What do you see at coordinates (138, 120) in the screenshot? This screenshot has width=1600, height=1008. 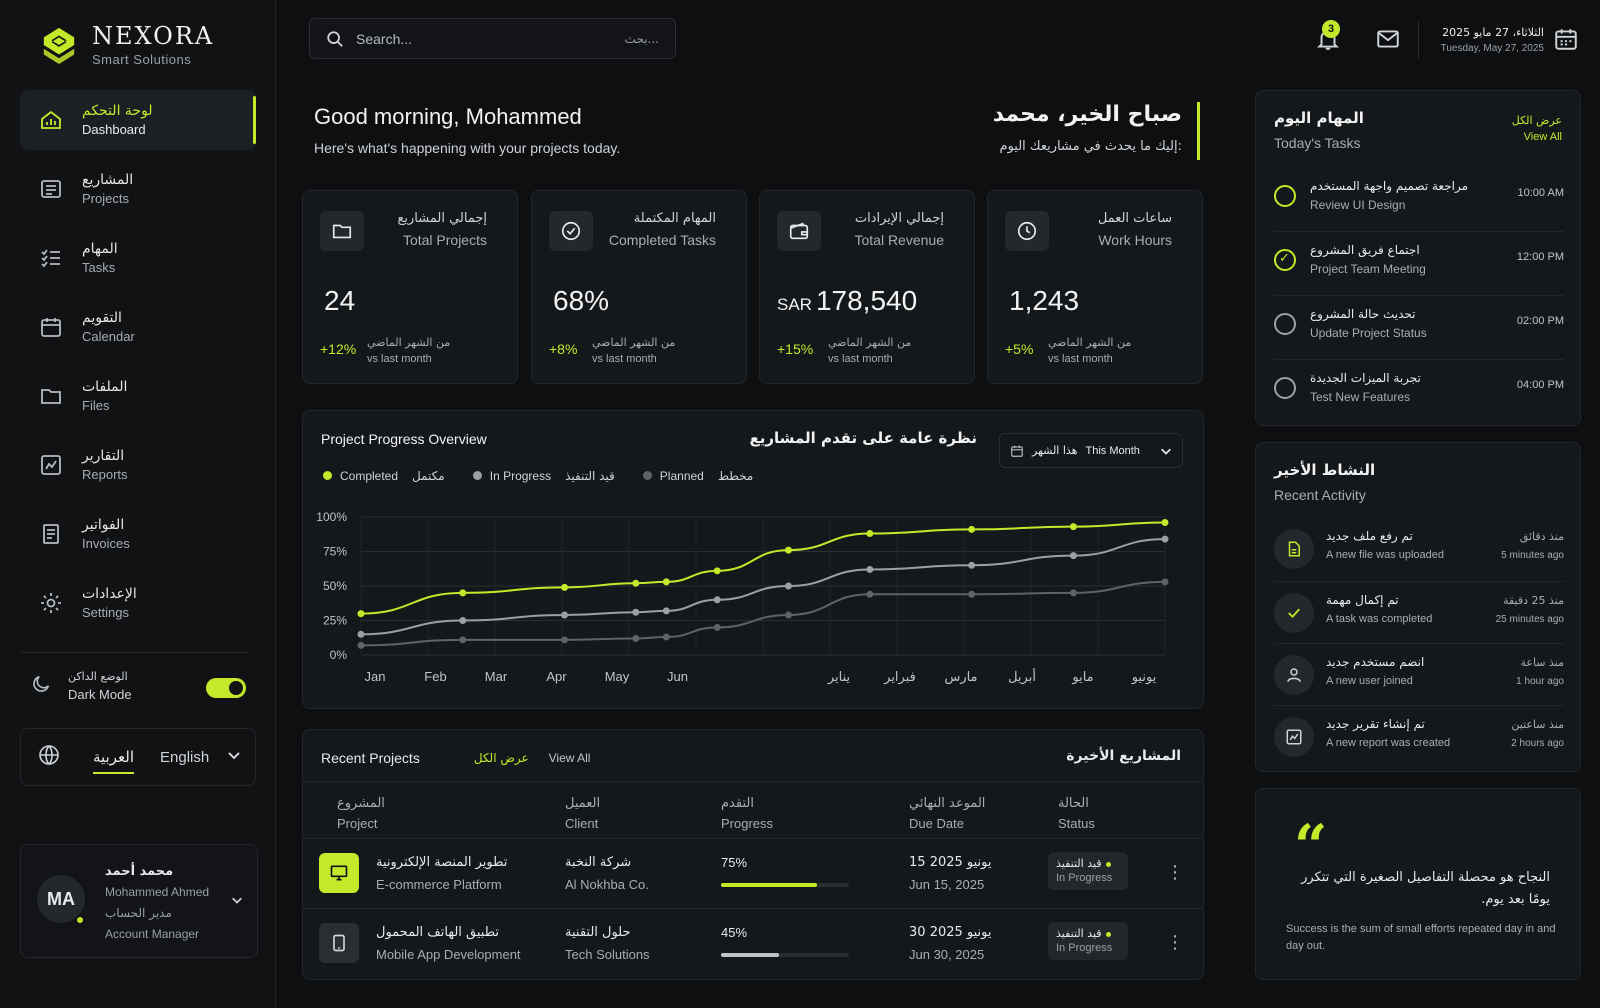 I see `sidebar-item-dashboard: لوحة التحكم Dashboard` at bounding box center [138, 120].